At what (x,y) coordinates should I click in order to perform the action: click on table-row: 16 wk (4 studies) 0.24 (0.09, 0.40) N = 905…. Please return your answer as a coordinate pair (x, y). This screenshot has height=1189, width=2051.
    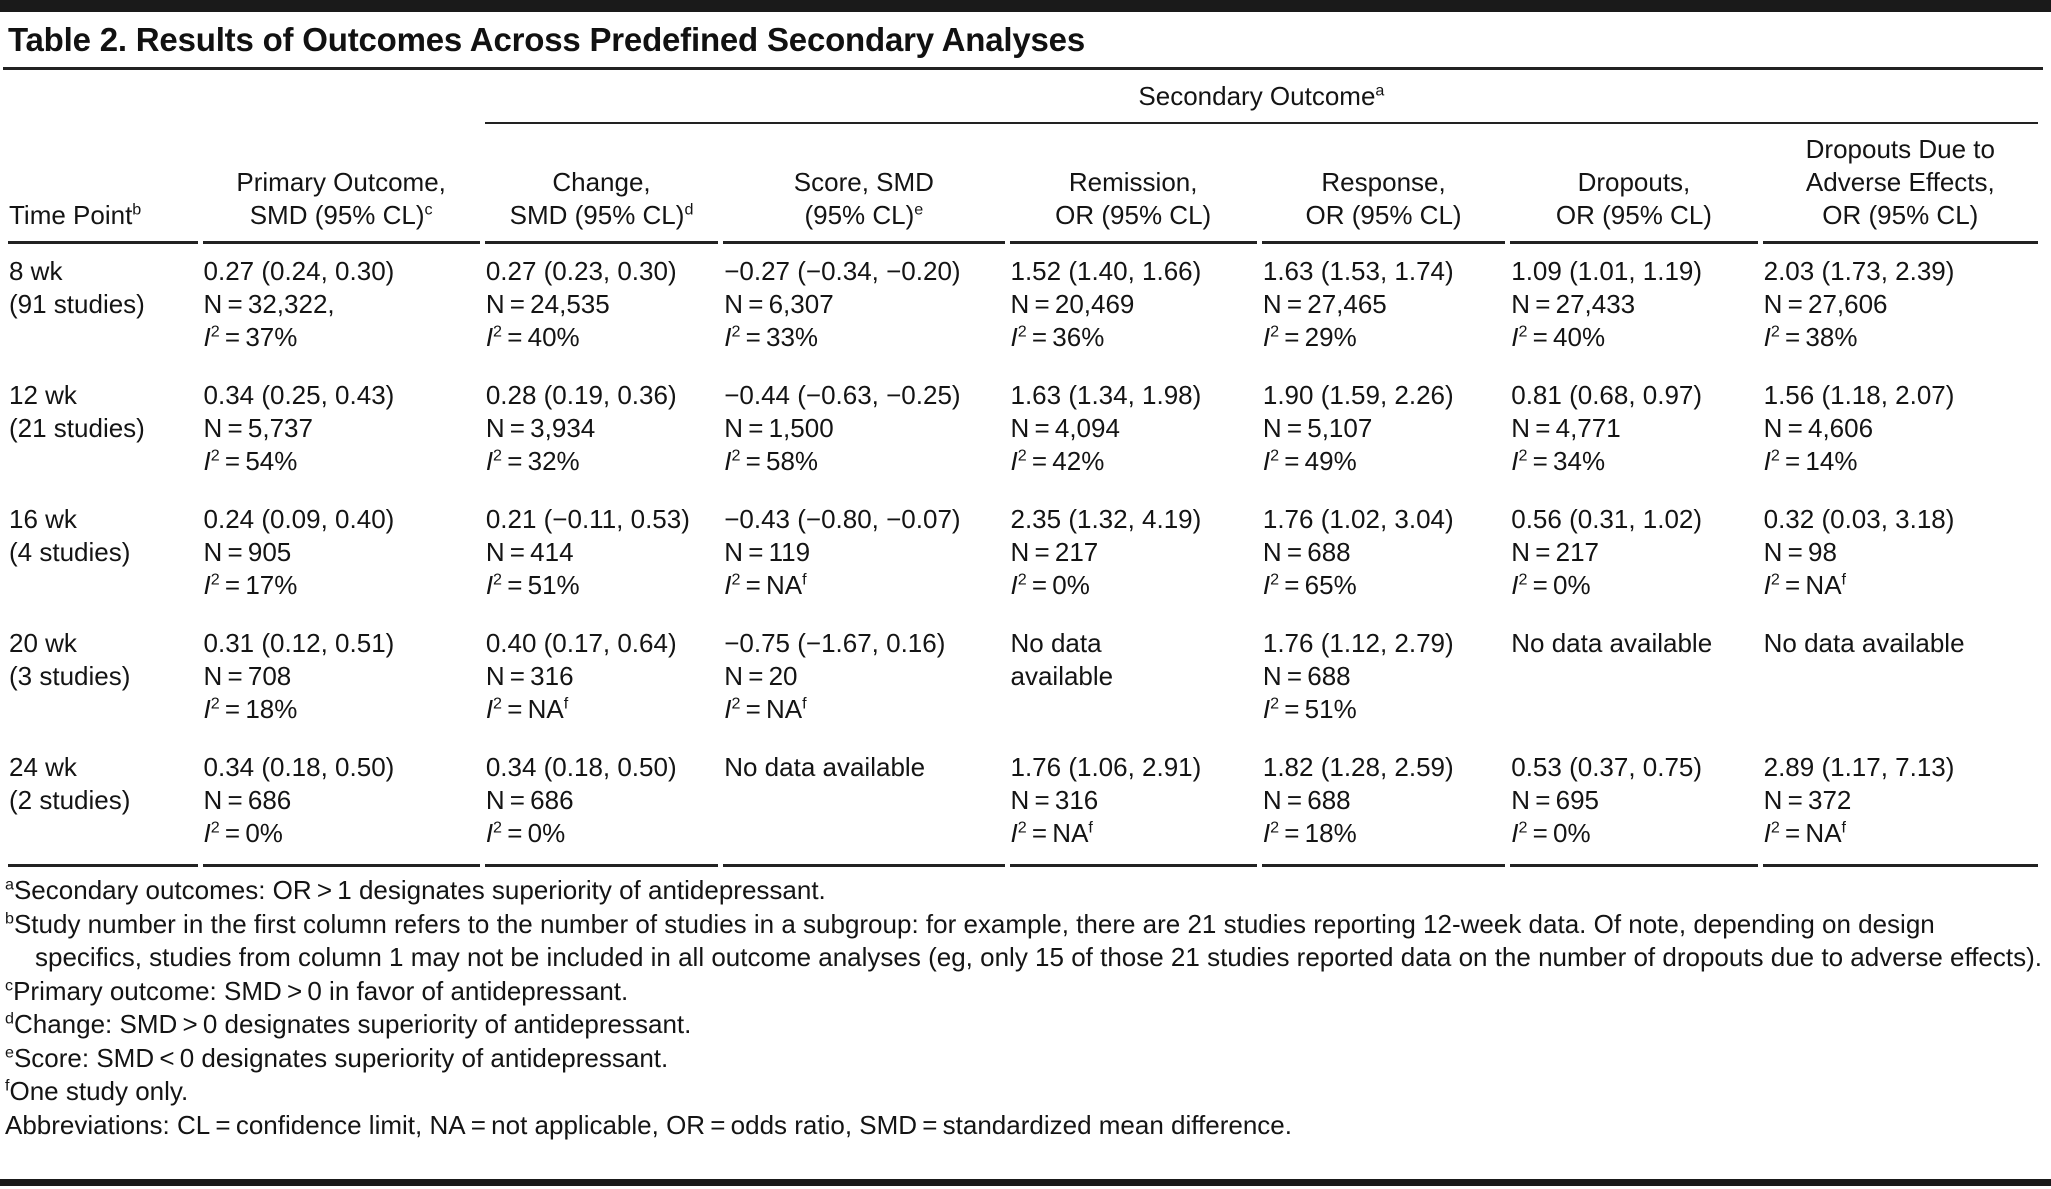
    Looking at the image, I should click on (1023, 554).